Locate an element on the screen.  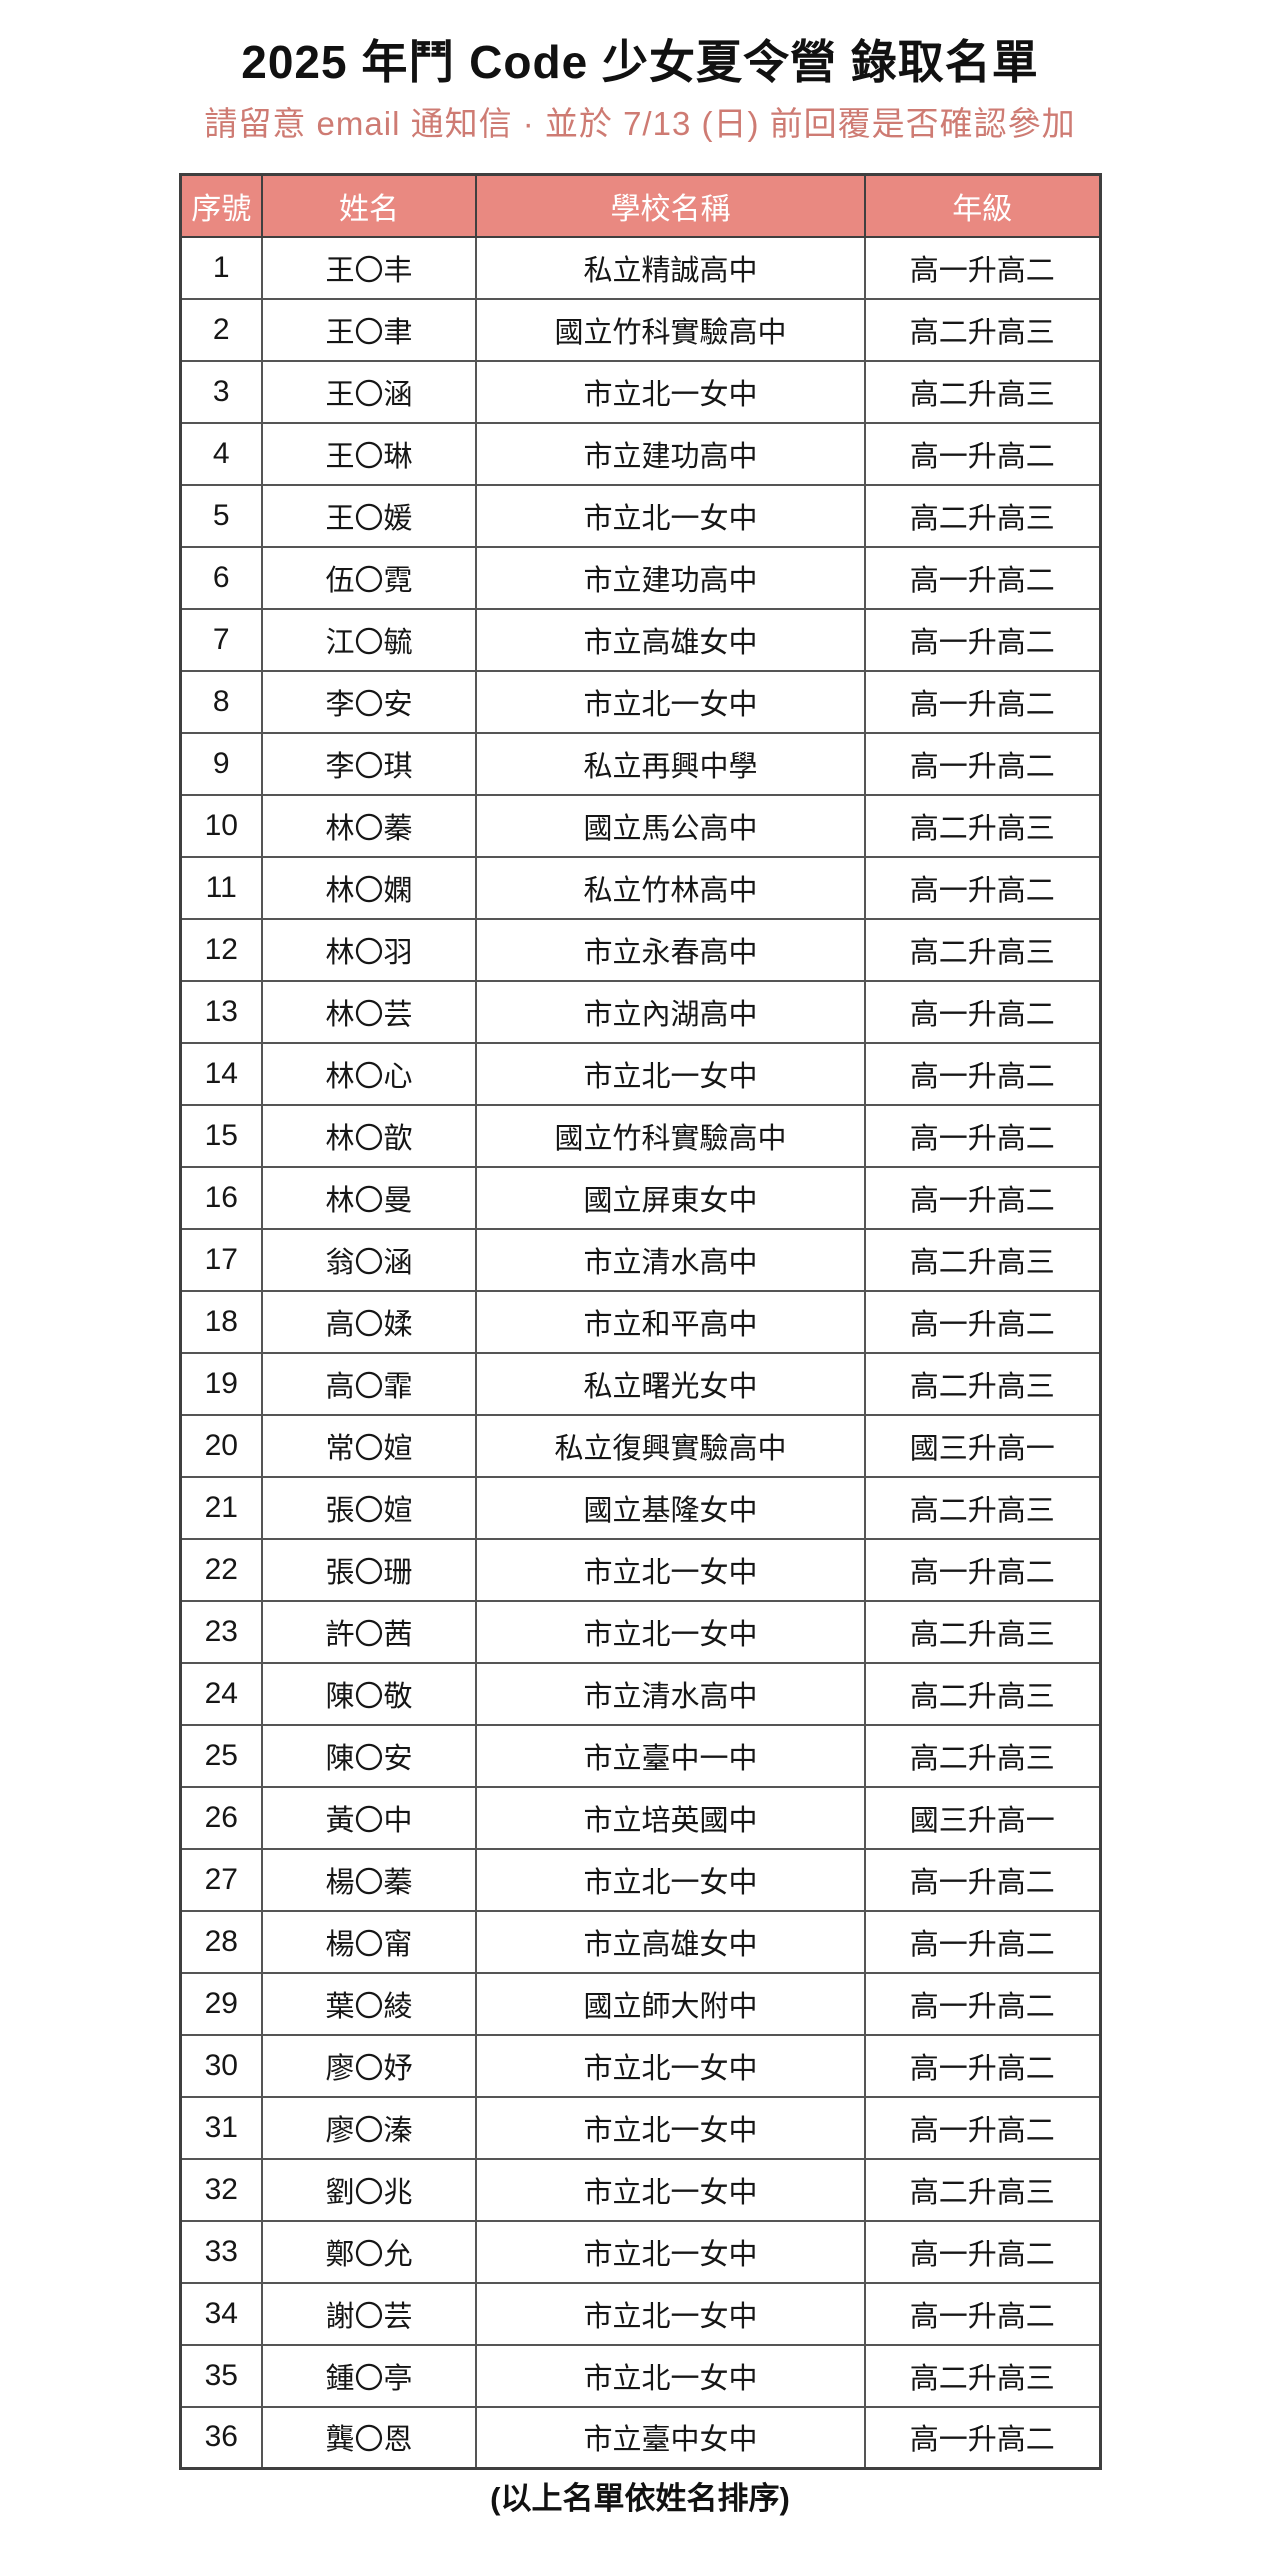
cell-name: 王〇媛 is located at coordinates (369, 515).